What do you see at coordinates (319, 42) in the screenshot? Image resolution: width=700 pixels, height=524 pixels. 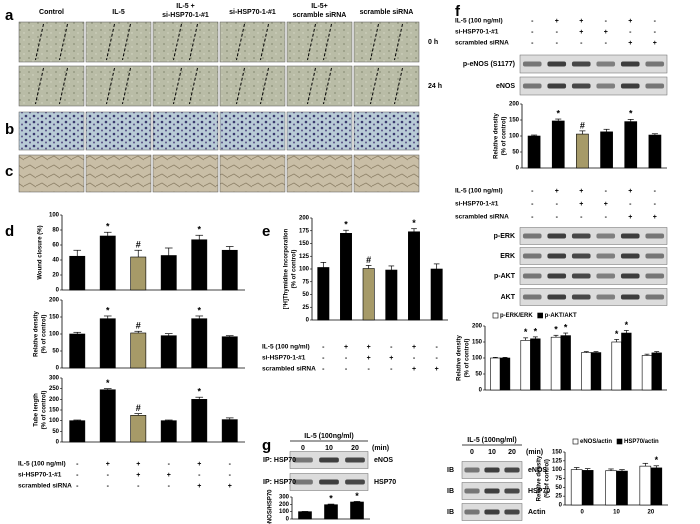 I see `wound-image` at bounding box center [319, 42].